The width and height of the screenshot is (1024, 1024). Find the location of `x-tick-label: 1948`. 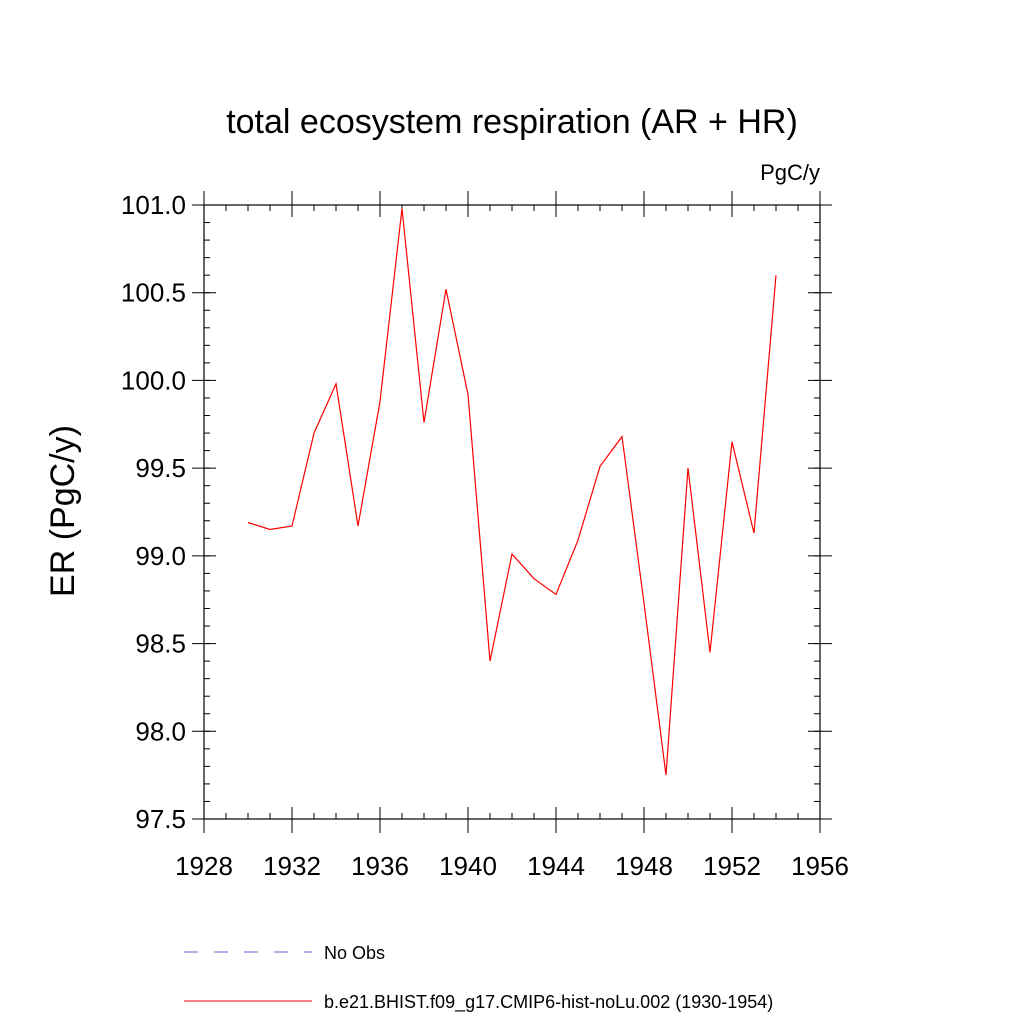

x-tick-label: 1948 is located at coordinates (644, 866).